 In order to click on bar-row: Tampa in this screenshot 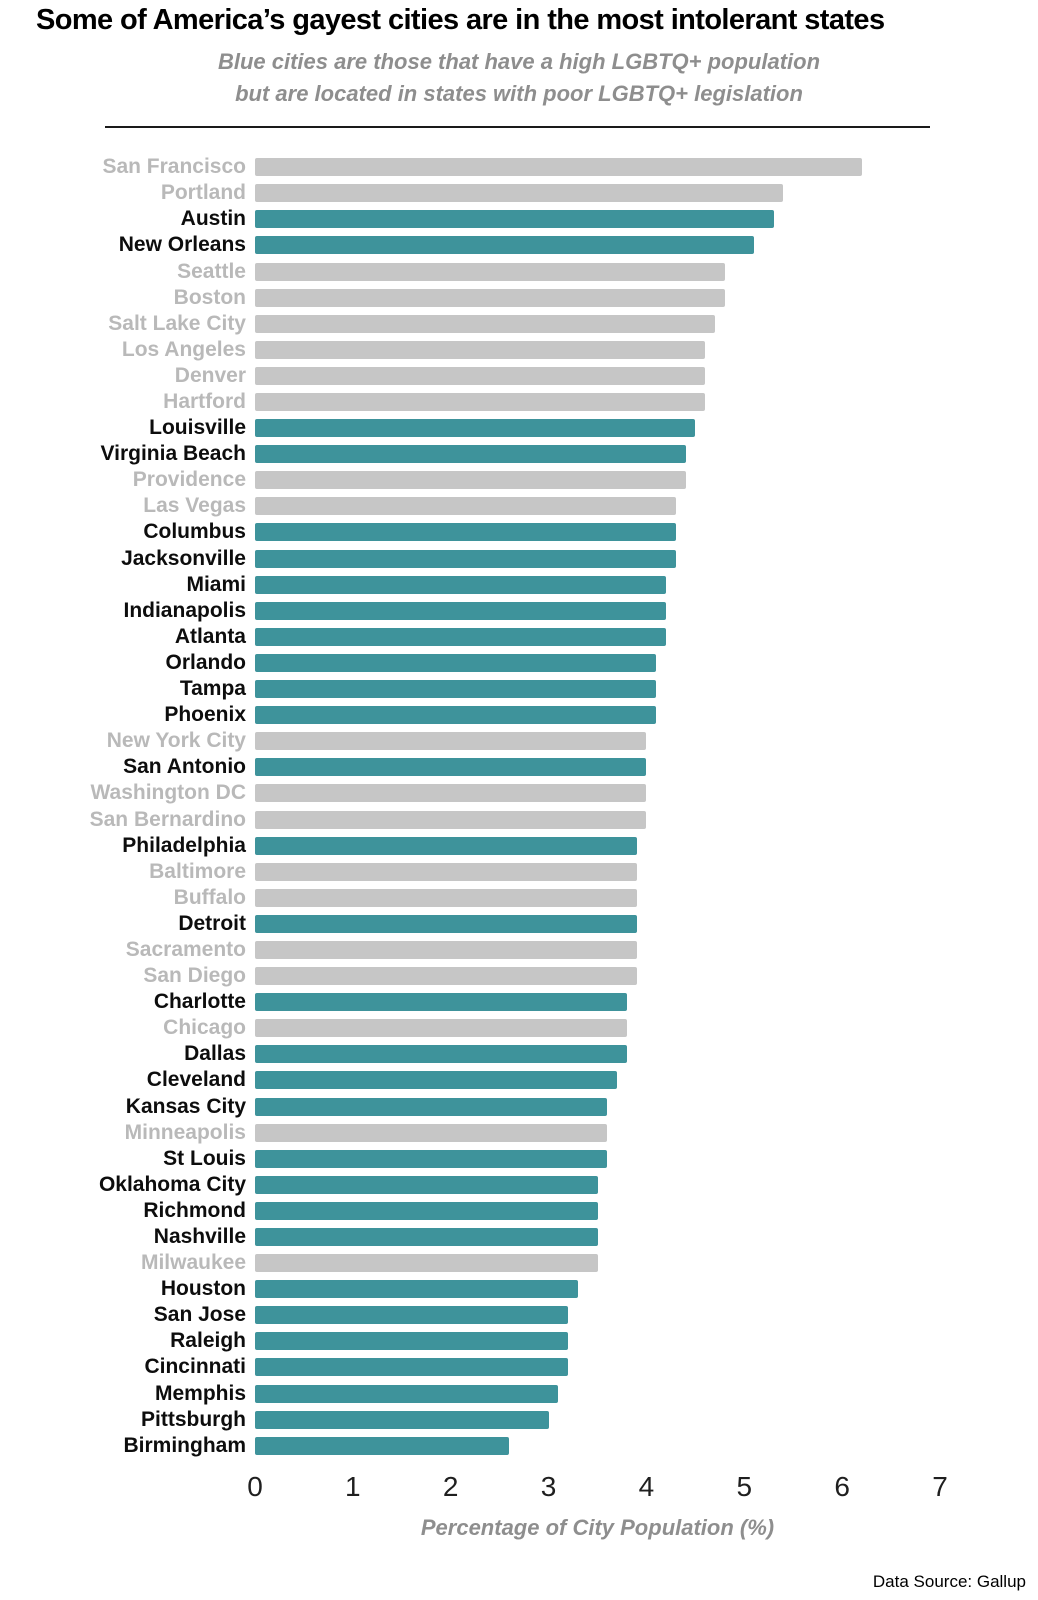, I will do `click(519, 689)`.